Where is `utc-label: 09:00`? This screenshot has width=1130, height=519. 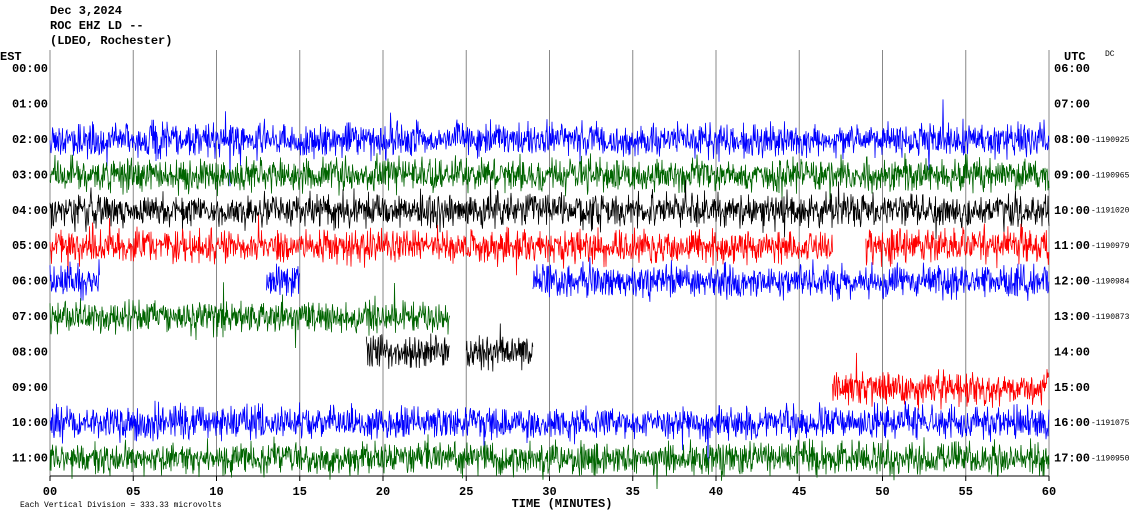 utc-label: 09:00 is located at coordinates (1072, 175).